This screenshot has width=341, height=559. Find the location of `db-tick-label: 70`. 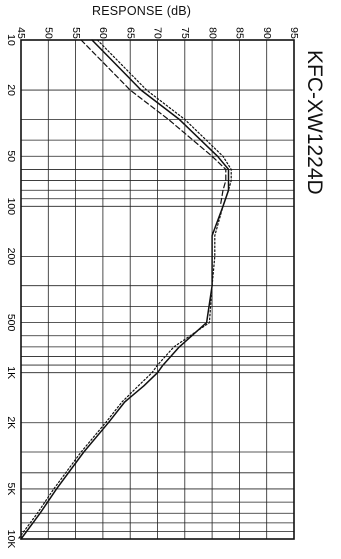

db-tick-label: 70 is located at coordinates (158, 33).